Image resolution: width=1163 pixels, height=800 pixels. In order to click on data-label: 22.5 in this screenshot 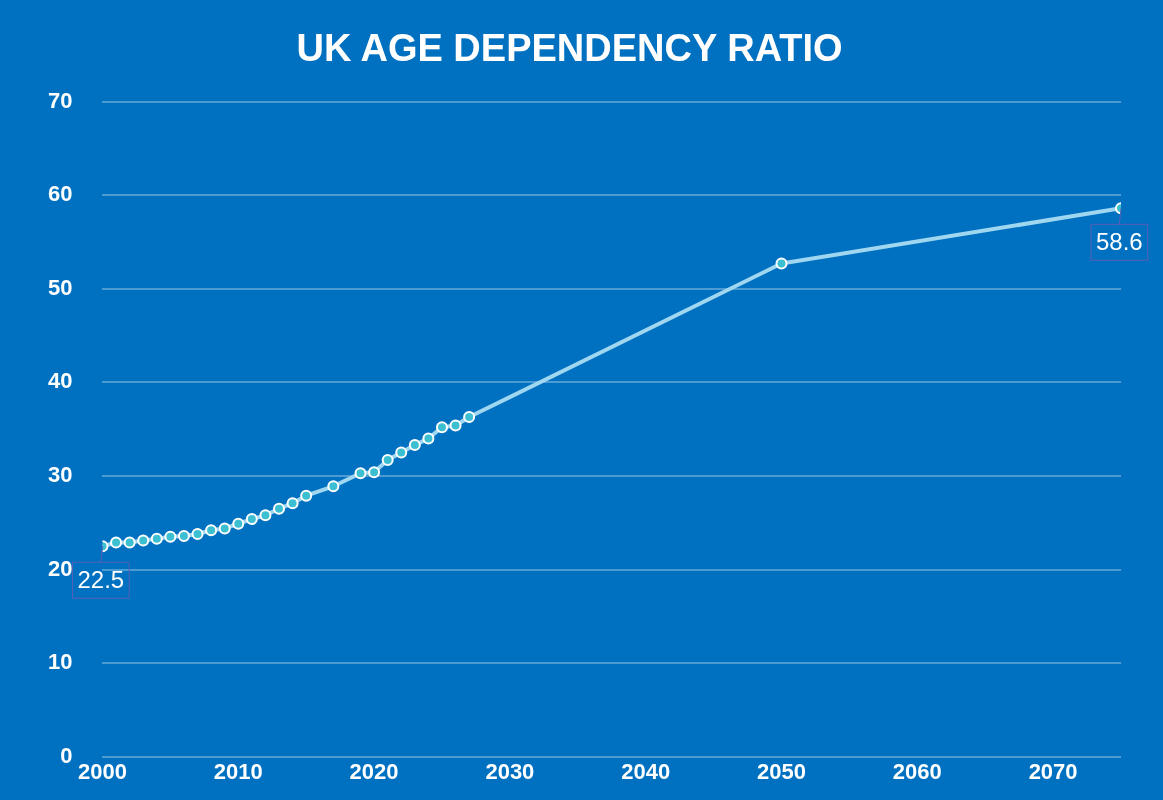, I will do `click(101, 579)`.